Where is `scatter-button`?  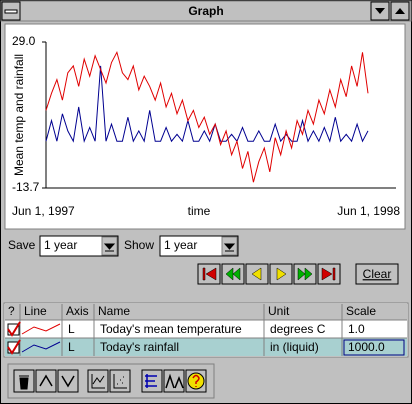
scatter-button is located at coordinates (120, 381).